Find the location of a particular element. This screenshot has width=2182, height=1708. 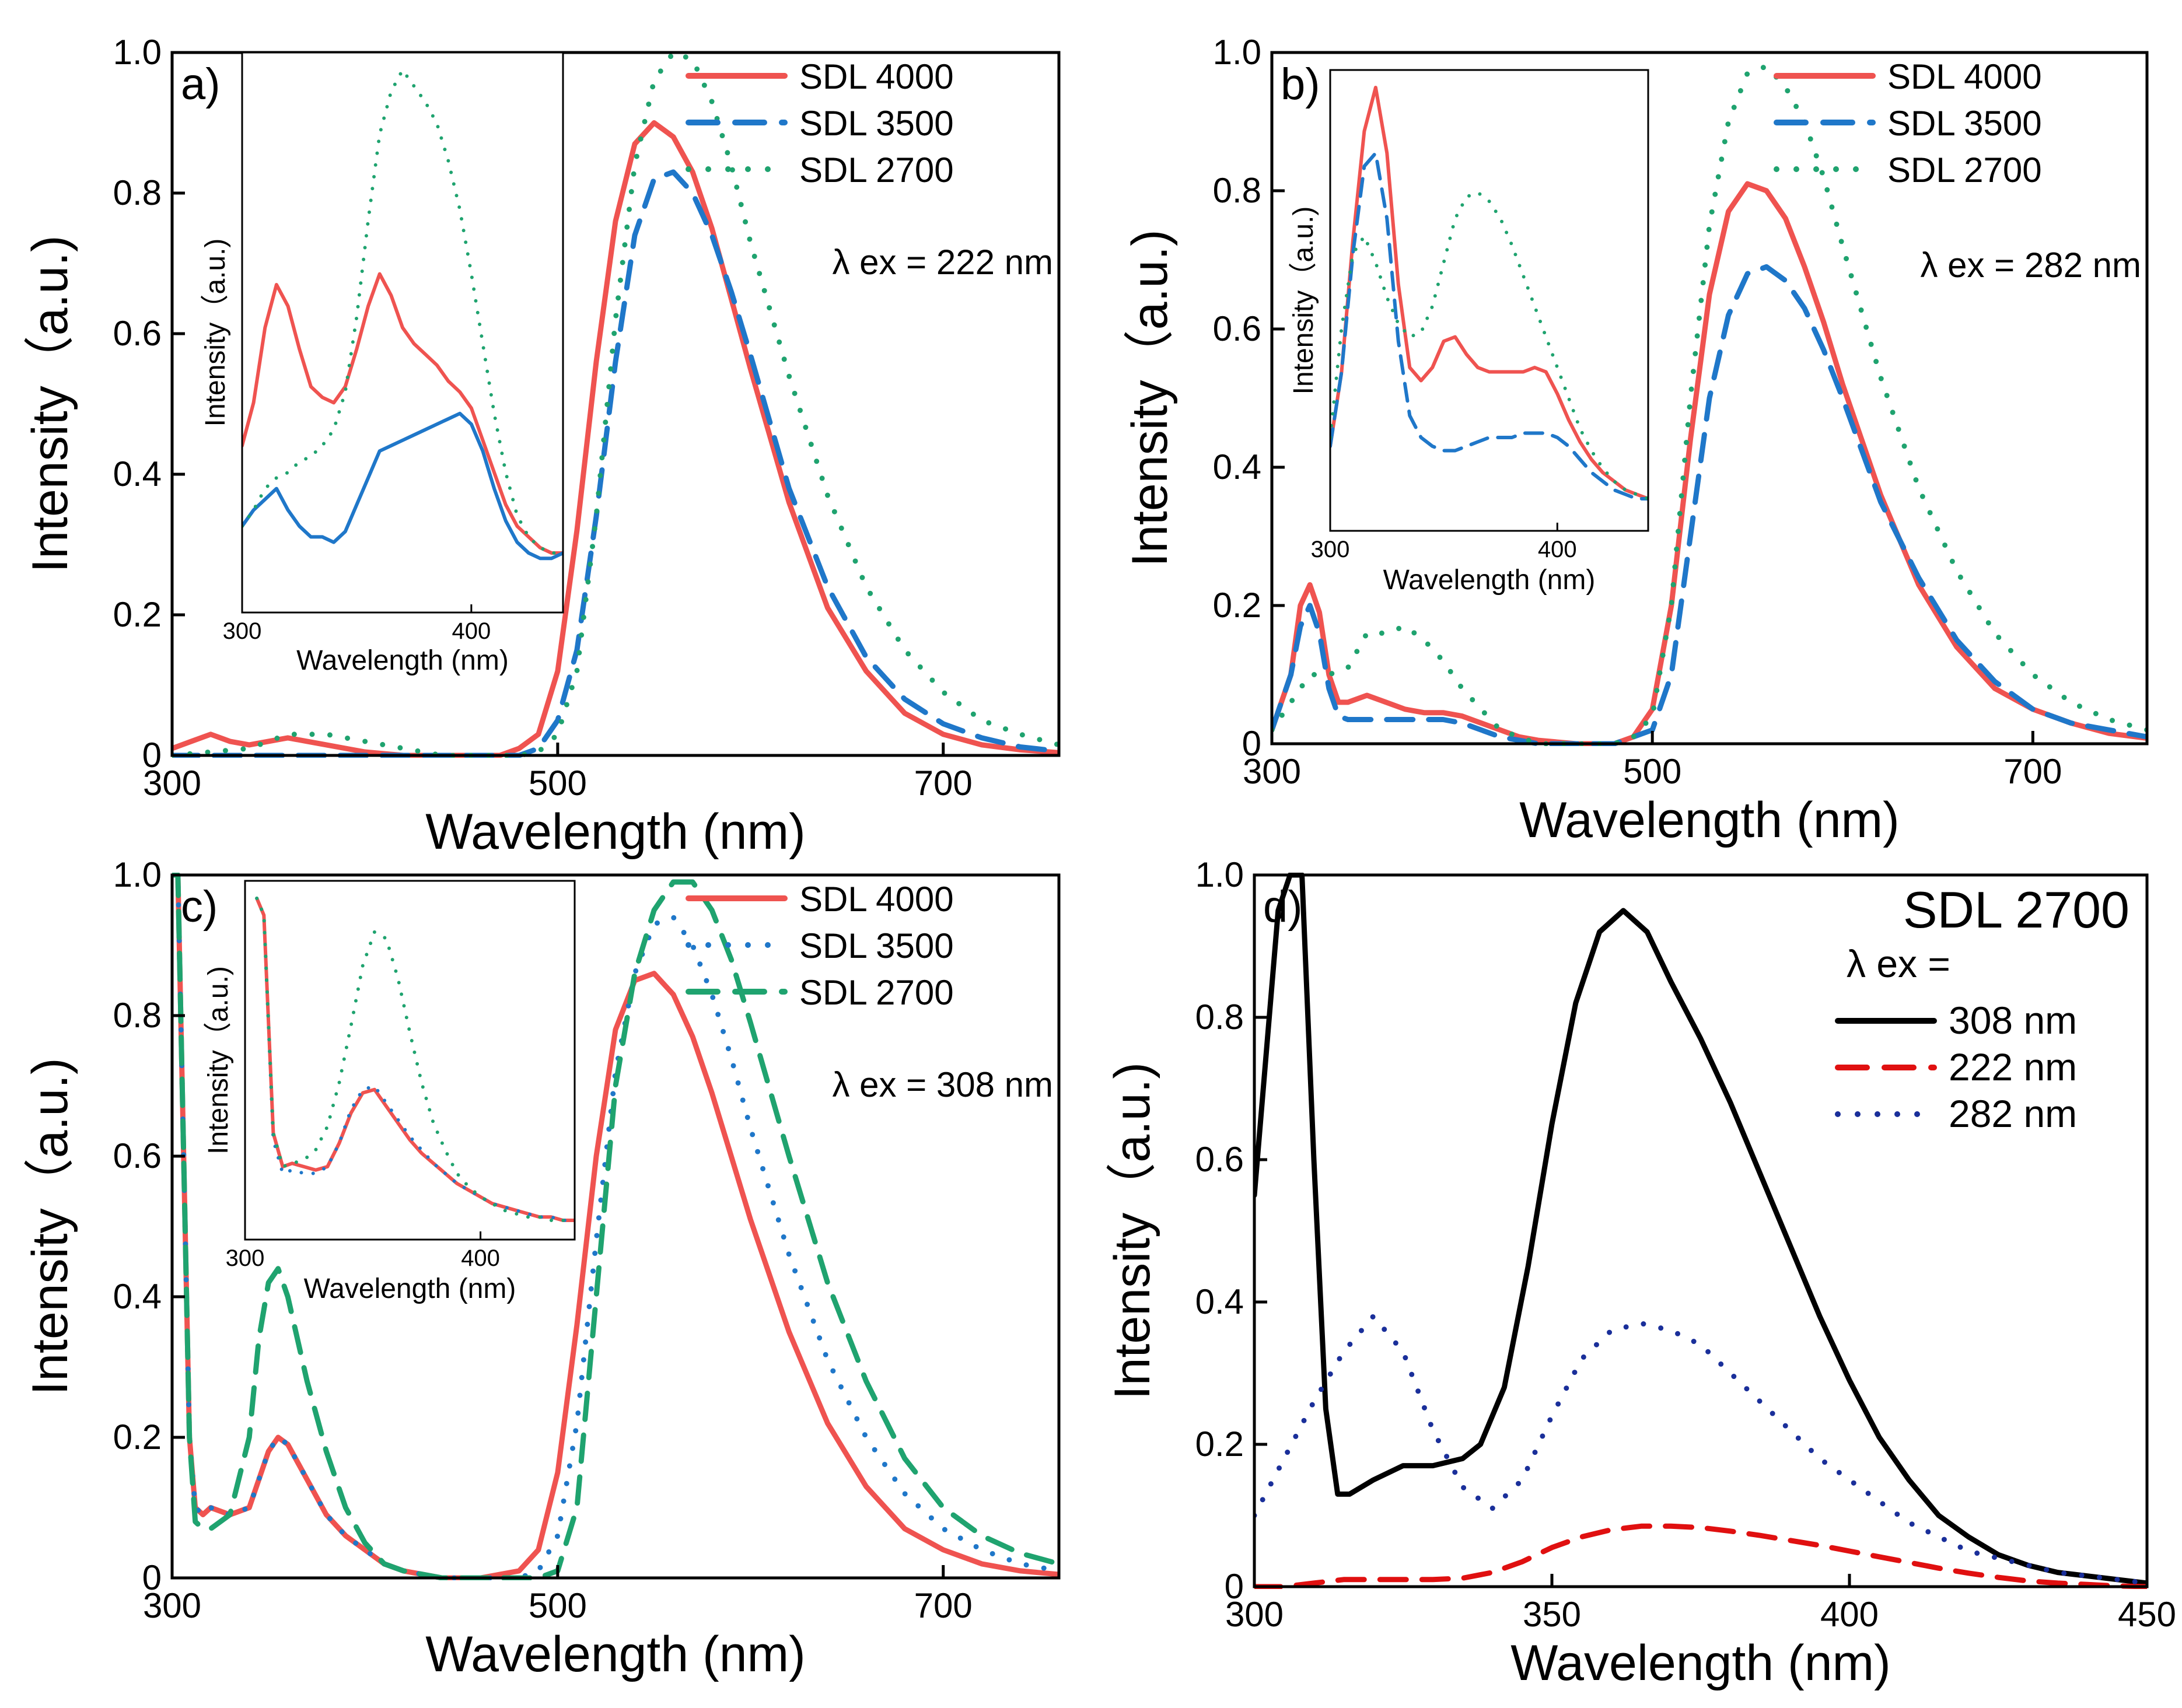

x-tick-label: 400 is located at coordinates (1849, 1615).